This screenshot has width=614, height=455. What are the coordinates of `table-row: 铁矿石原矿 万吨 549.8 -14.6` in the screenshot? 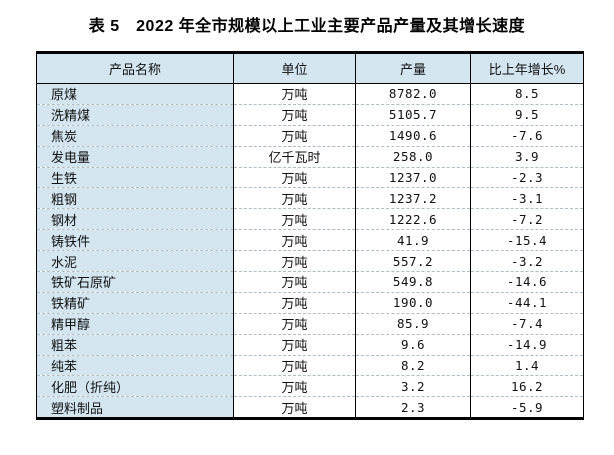 It's located at (310, 282).